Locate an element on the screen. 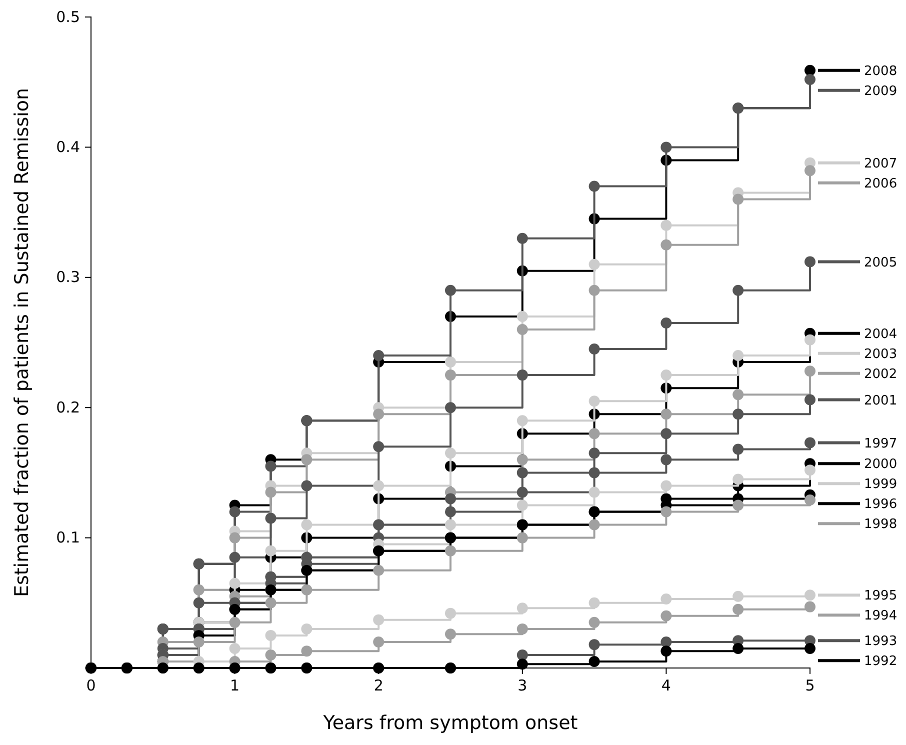 The image size is (906, 745). legend-label: 2000 is located at coordinates (881, 464).